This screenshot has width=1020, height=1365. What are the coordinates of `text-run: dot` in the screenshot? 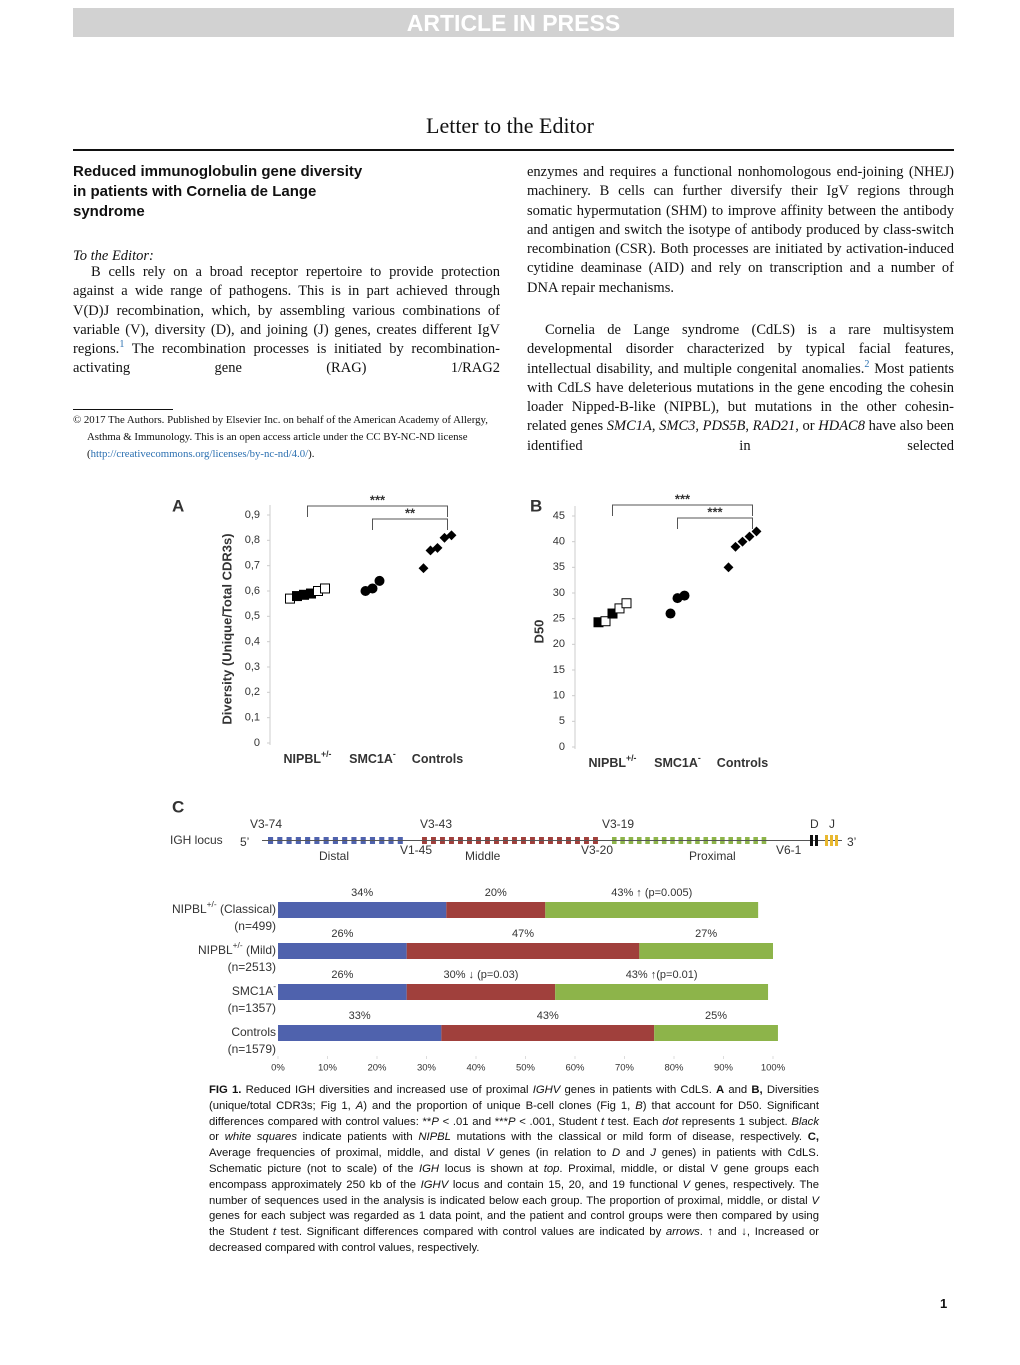 It's located at (670, 1121).